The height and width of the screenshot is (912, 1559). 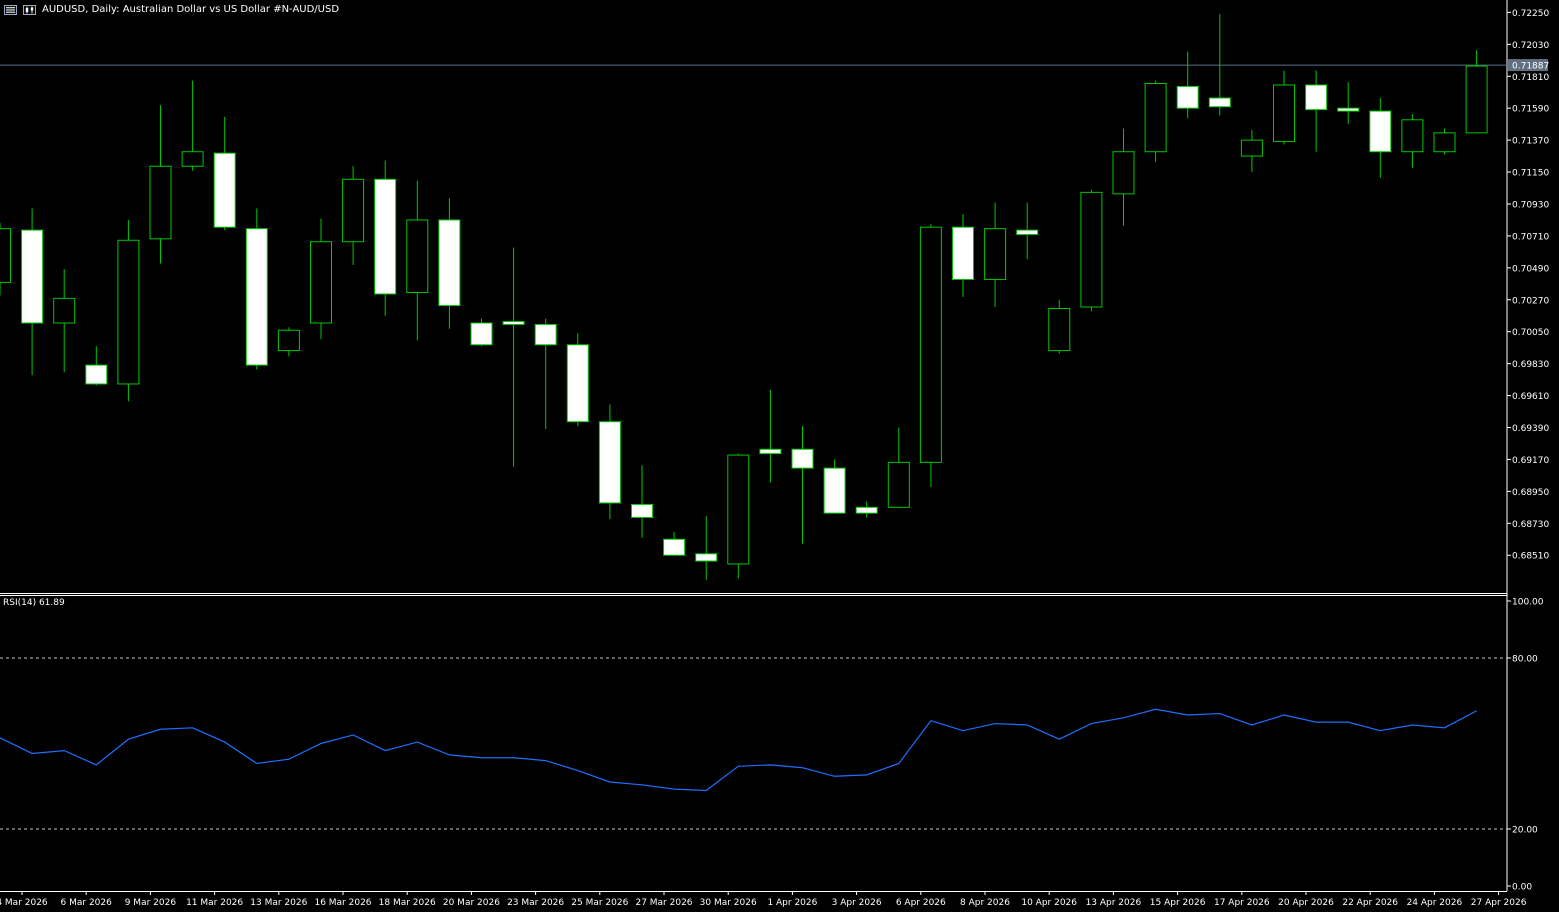 I want to click on time-axis-label: 27 Apr 2026, so click(x=1499, y=903).